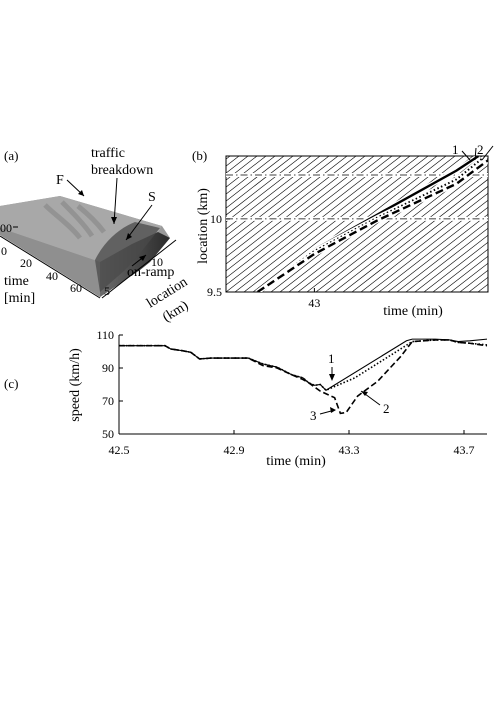  What do you see at coordinates (16, 281) in the screenshot?
I see `time-axis-label-1: time` at bounding box center [16, 281].